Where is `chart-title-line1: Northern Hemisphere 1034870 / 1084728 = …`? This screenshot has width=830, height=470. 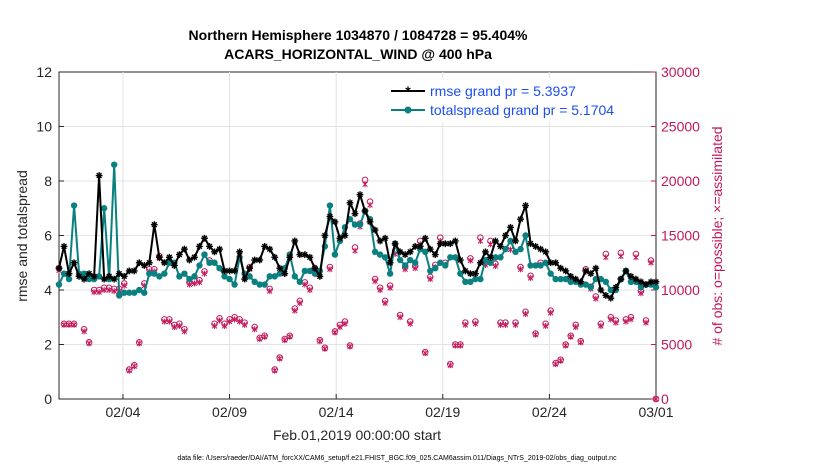
chart-title-line1: Northern Hemisphere 1034870 / 1084728 = … is located at coordinates (358, 35).